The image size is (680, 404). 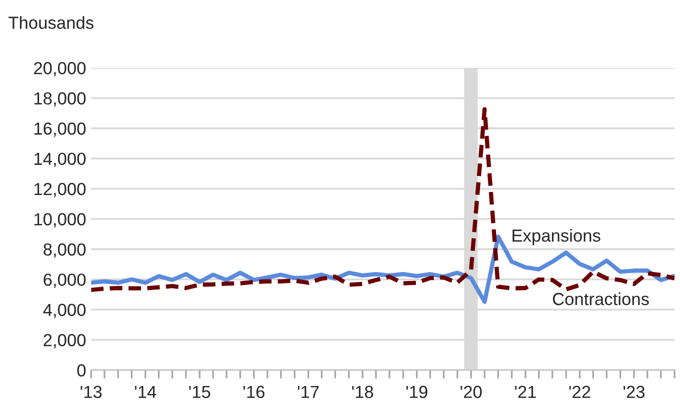 I want to click on y-tick-label: 2,000, so click(x=65, y=341).